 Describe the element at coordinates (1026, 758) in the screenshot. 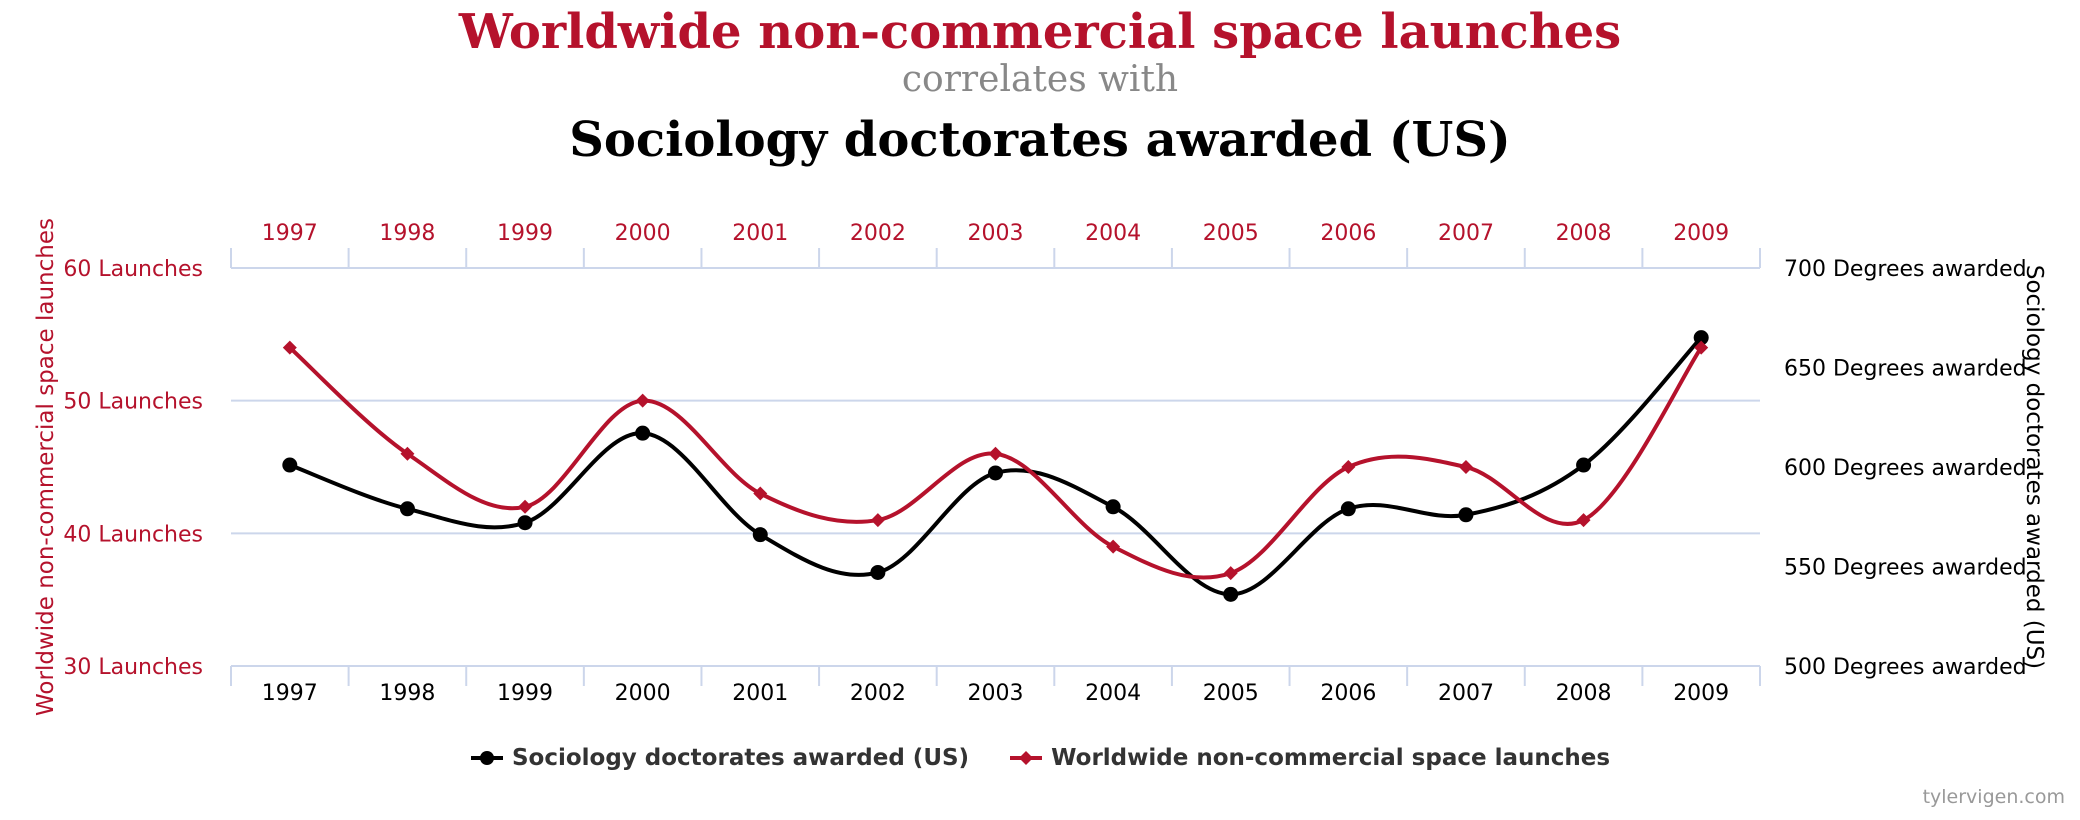

I see `legend-symbol-diamond` at that location.